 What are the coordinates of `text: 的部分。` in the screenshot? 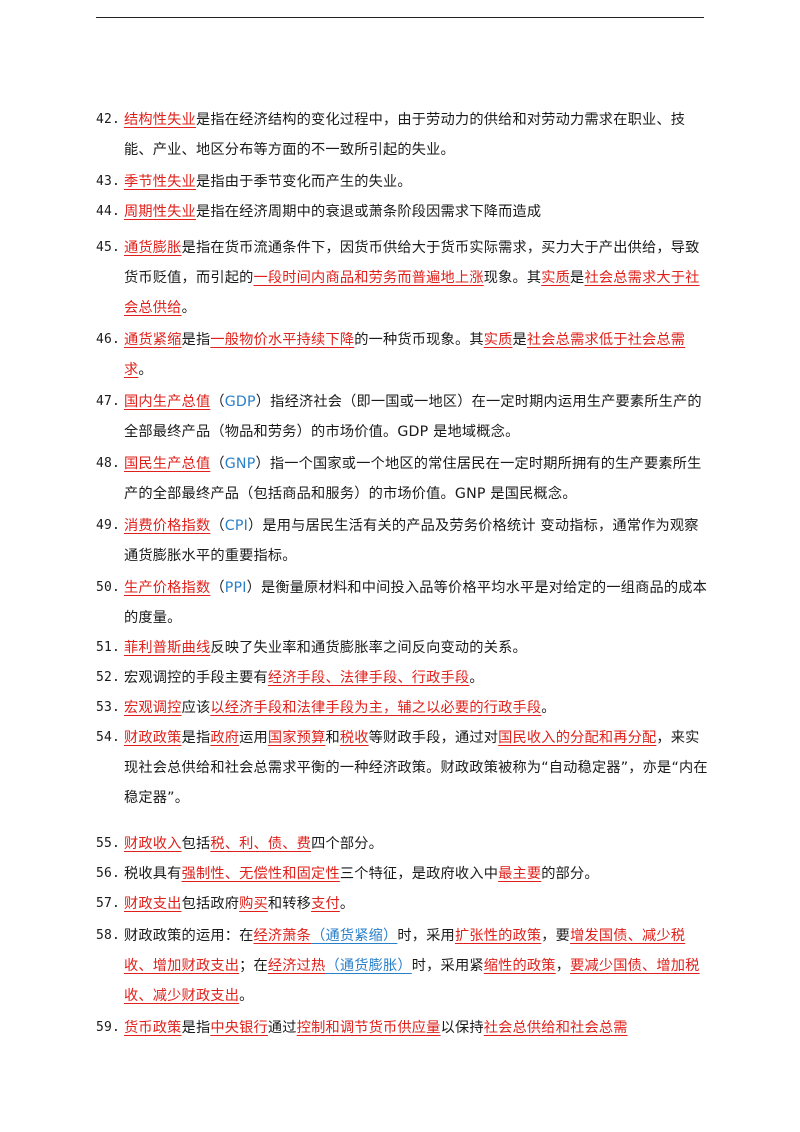 It's located at (570, 874).